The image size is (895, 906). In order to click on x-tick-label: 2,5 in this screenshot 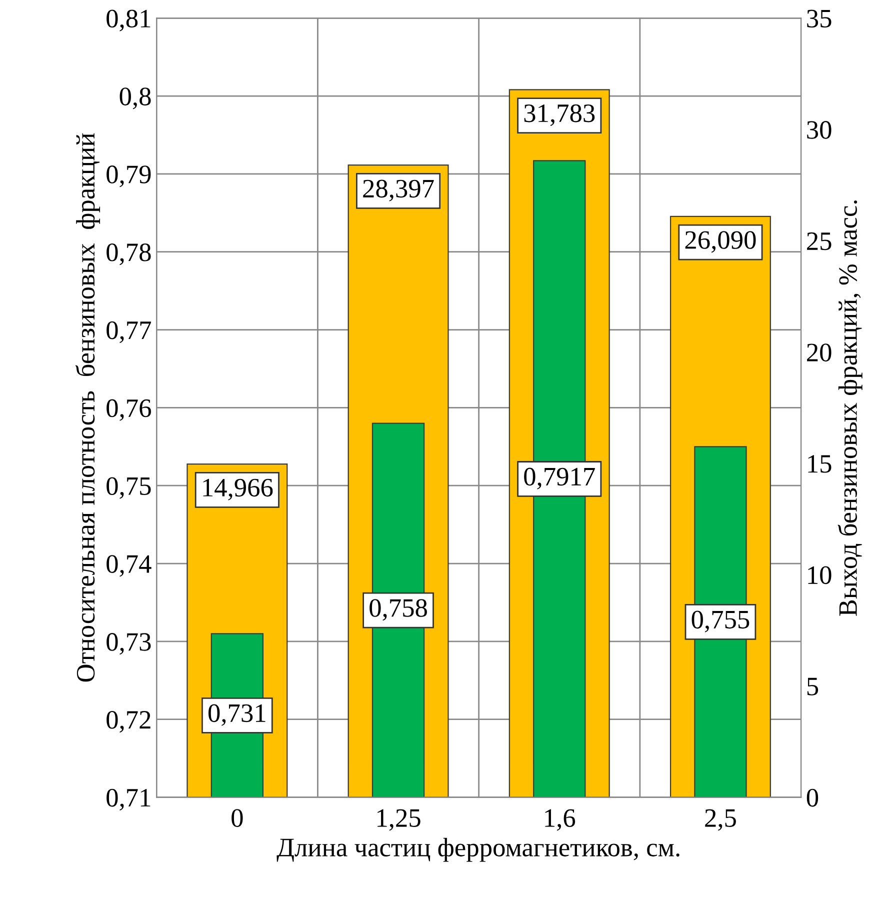, I will do `click(720, 820)`.